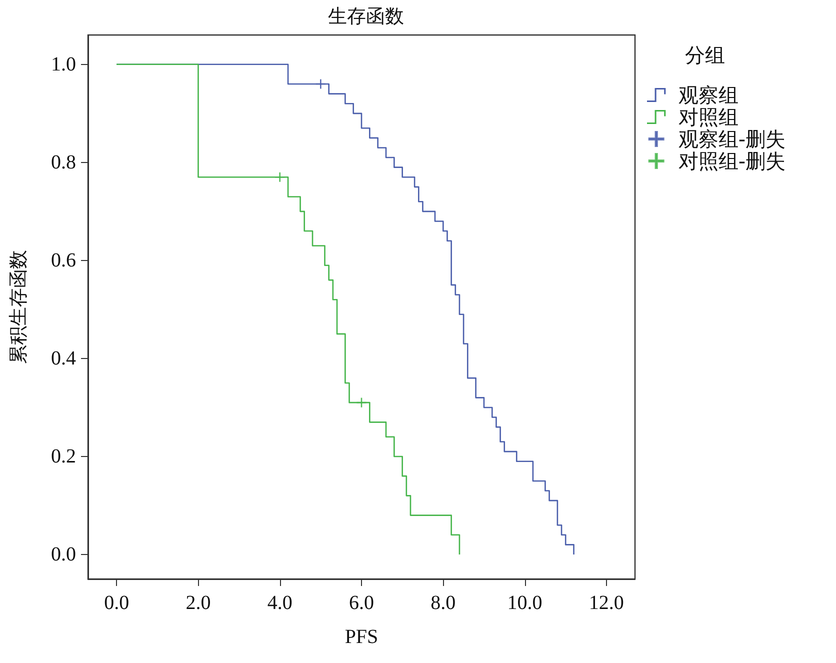 The height and width of the screenshot is (663, 836). Describe the element at coordinates (361, 637) in the screenshot. I see `x-axis-title: PFS` at that location.